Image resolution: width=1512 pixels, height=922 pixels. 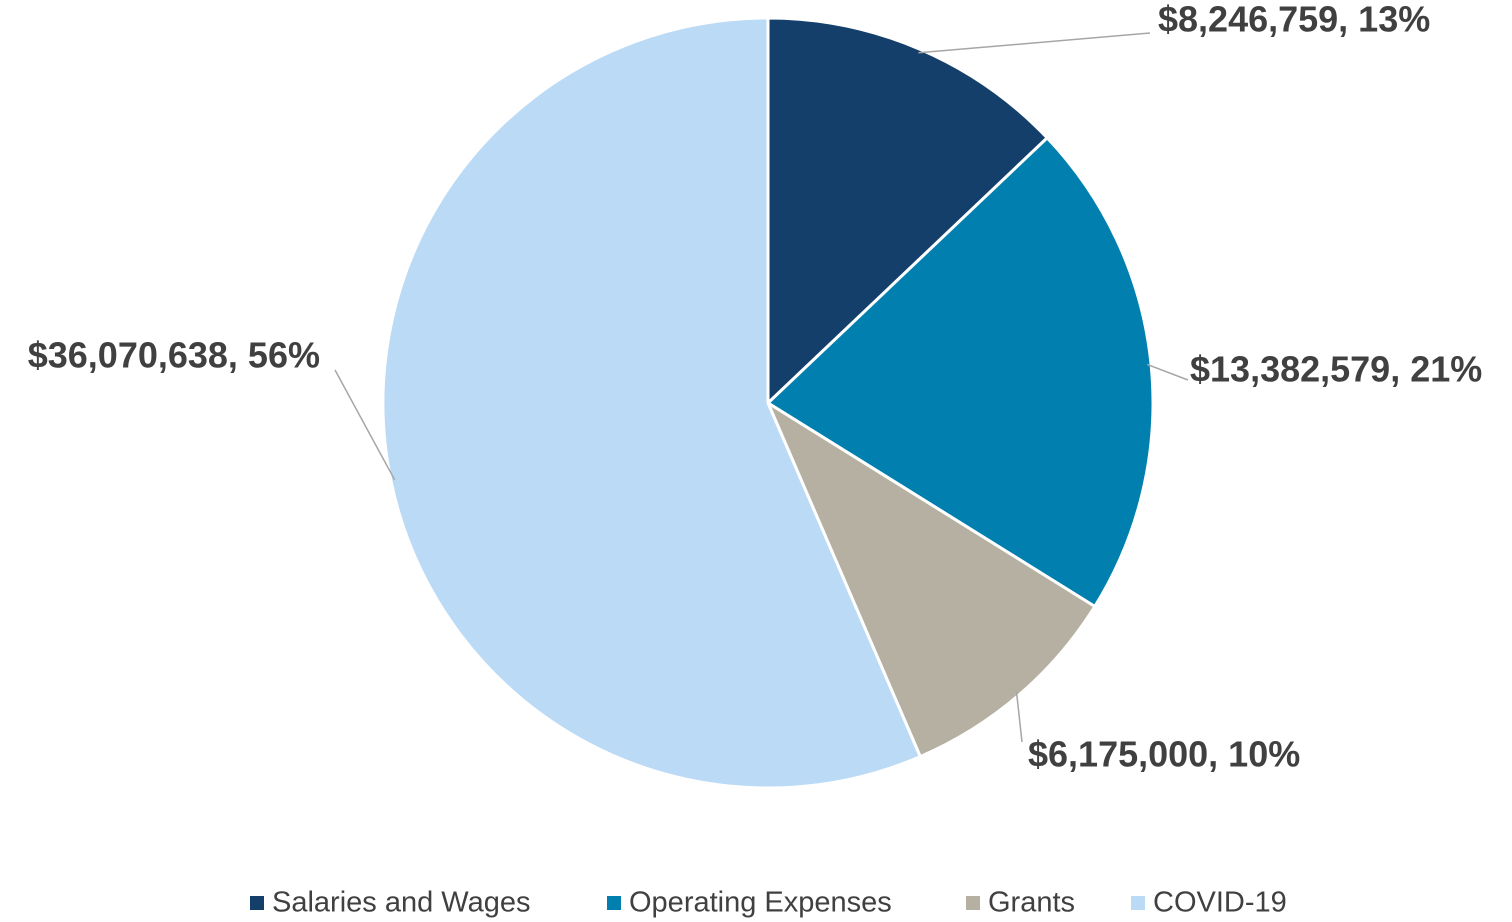 I want to click on value-label: $6,175,000, 10%, so click(x=1164, y=754).